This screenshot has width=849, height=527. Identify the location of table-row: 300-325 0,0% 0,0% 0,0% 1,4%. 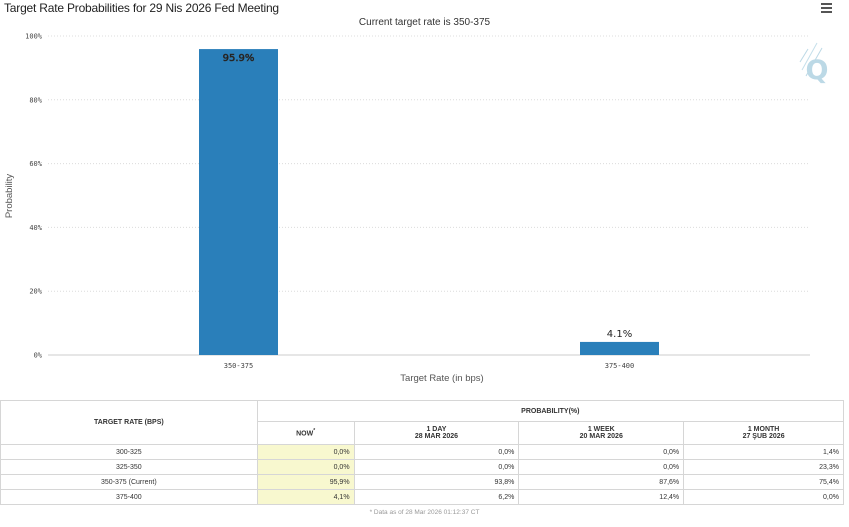
(422, 452).